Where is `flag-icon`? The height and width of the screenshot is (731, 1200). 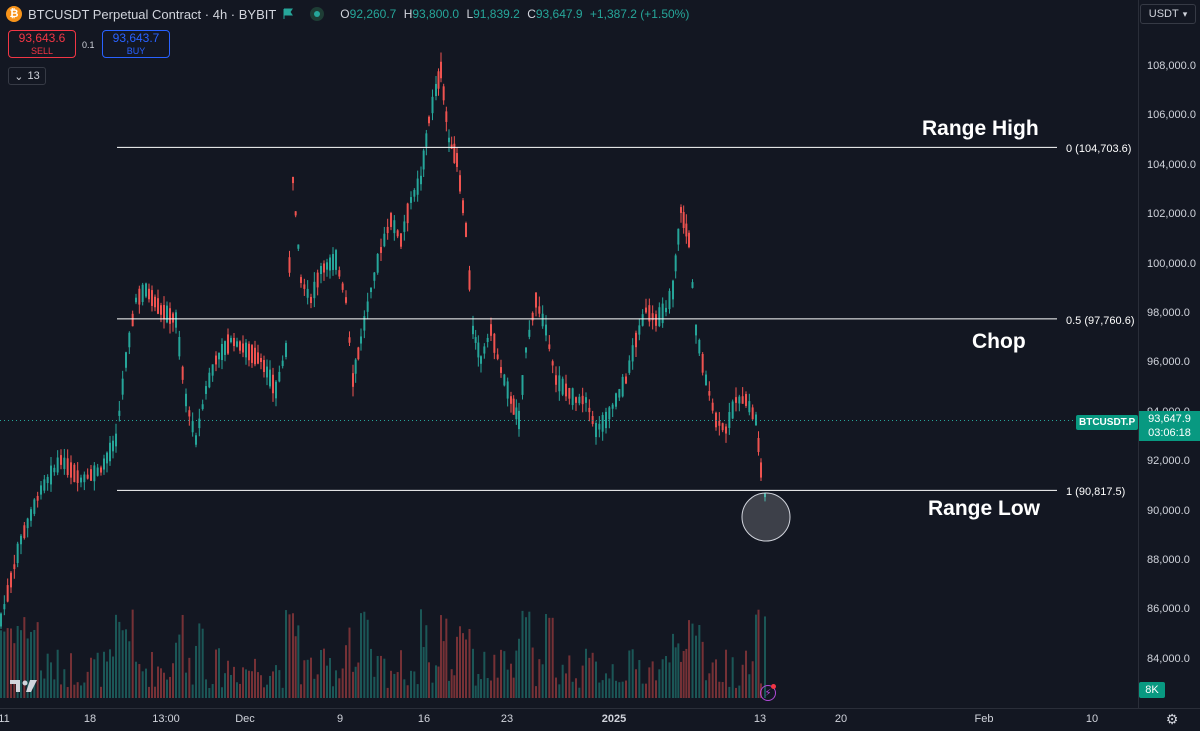 flag-icon is located at coordinates (288, 14).